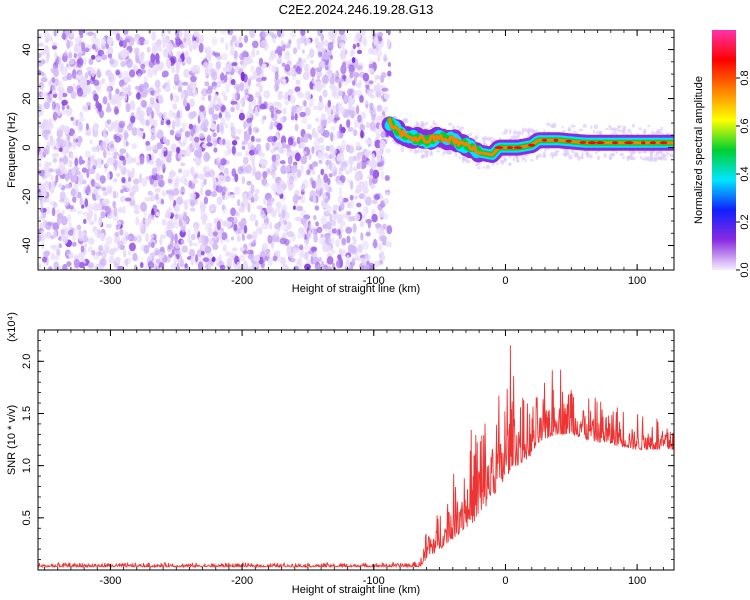  Describe the element at coordinates (12, 440) in the screenshot. I see `snr-ylabel: SNR (10 * v/v)` at that location.